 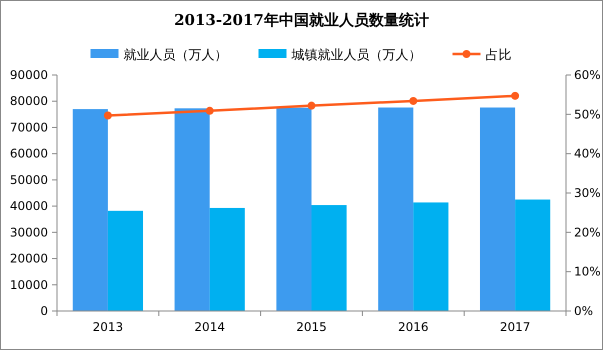 What do you see at coordinates (499, 55) in the screenshot?
I see `legend-label: 占比` at bounding box center [499, 55].